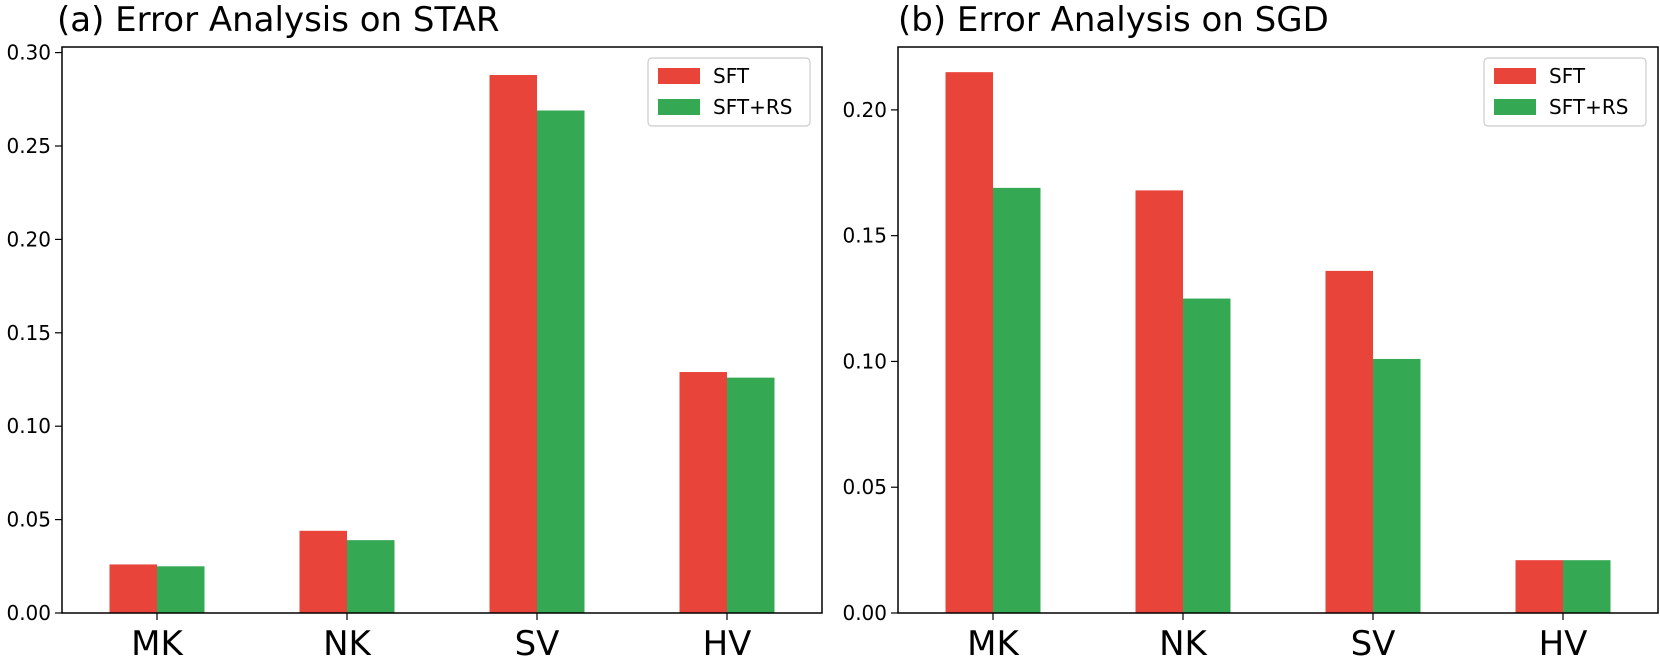  Describe the element at coordinates (1017, 400) in the screenshot. I see `bar-sgd-mk-sft-rs` at that location.